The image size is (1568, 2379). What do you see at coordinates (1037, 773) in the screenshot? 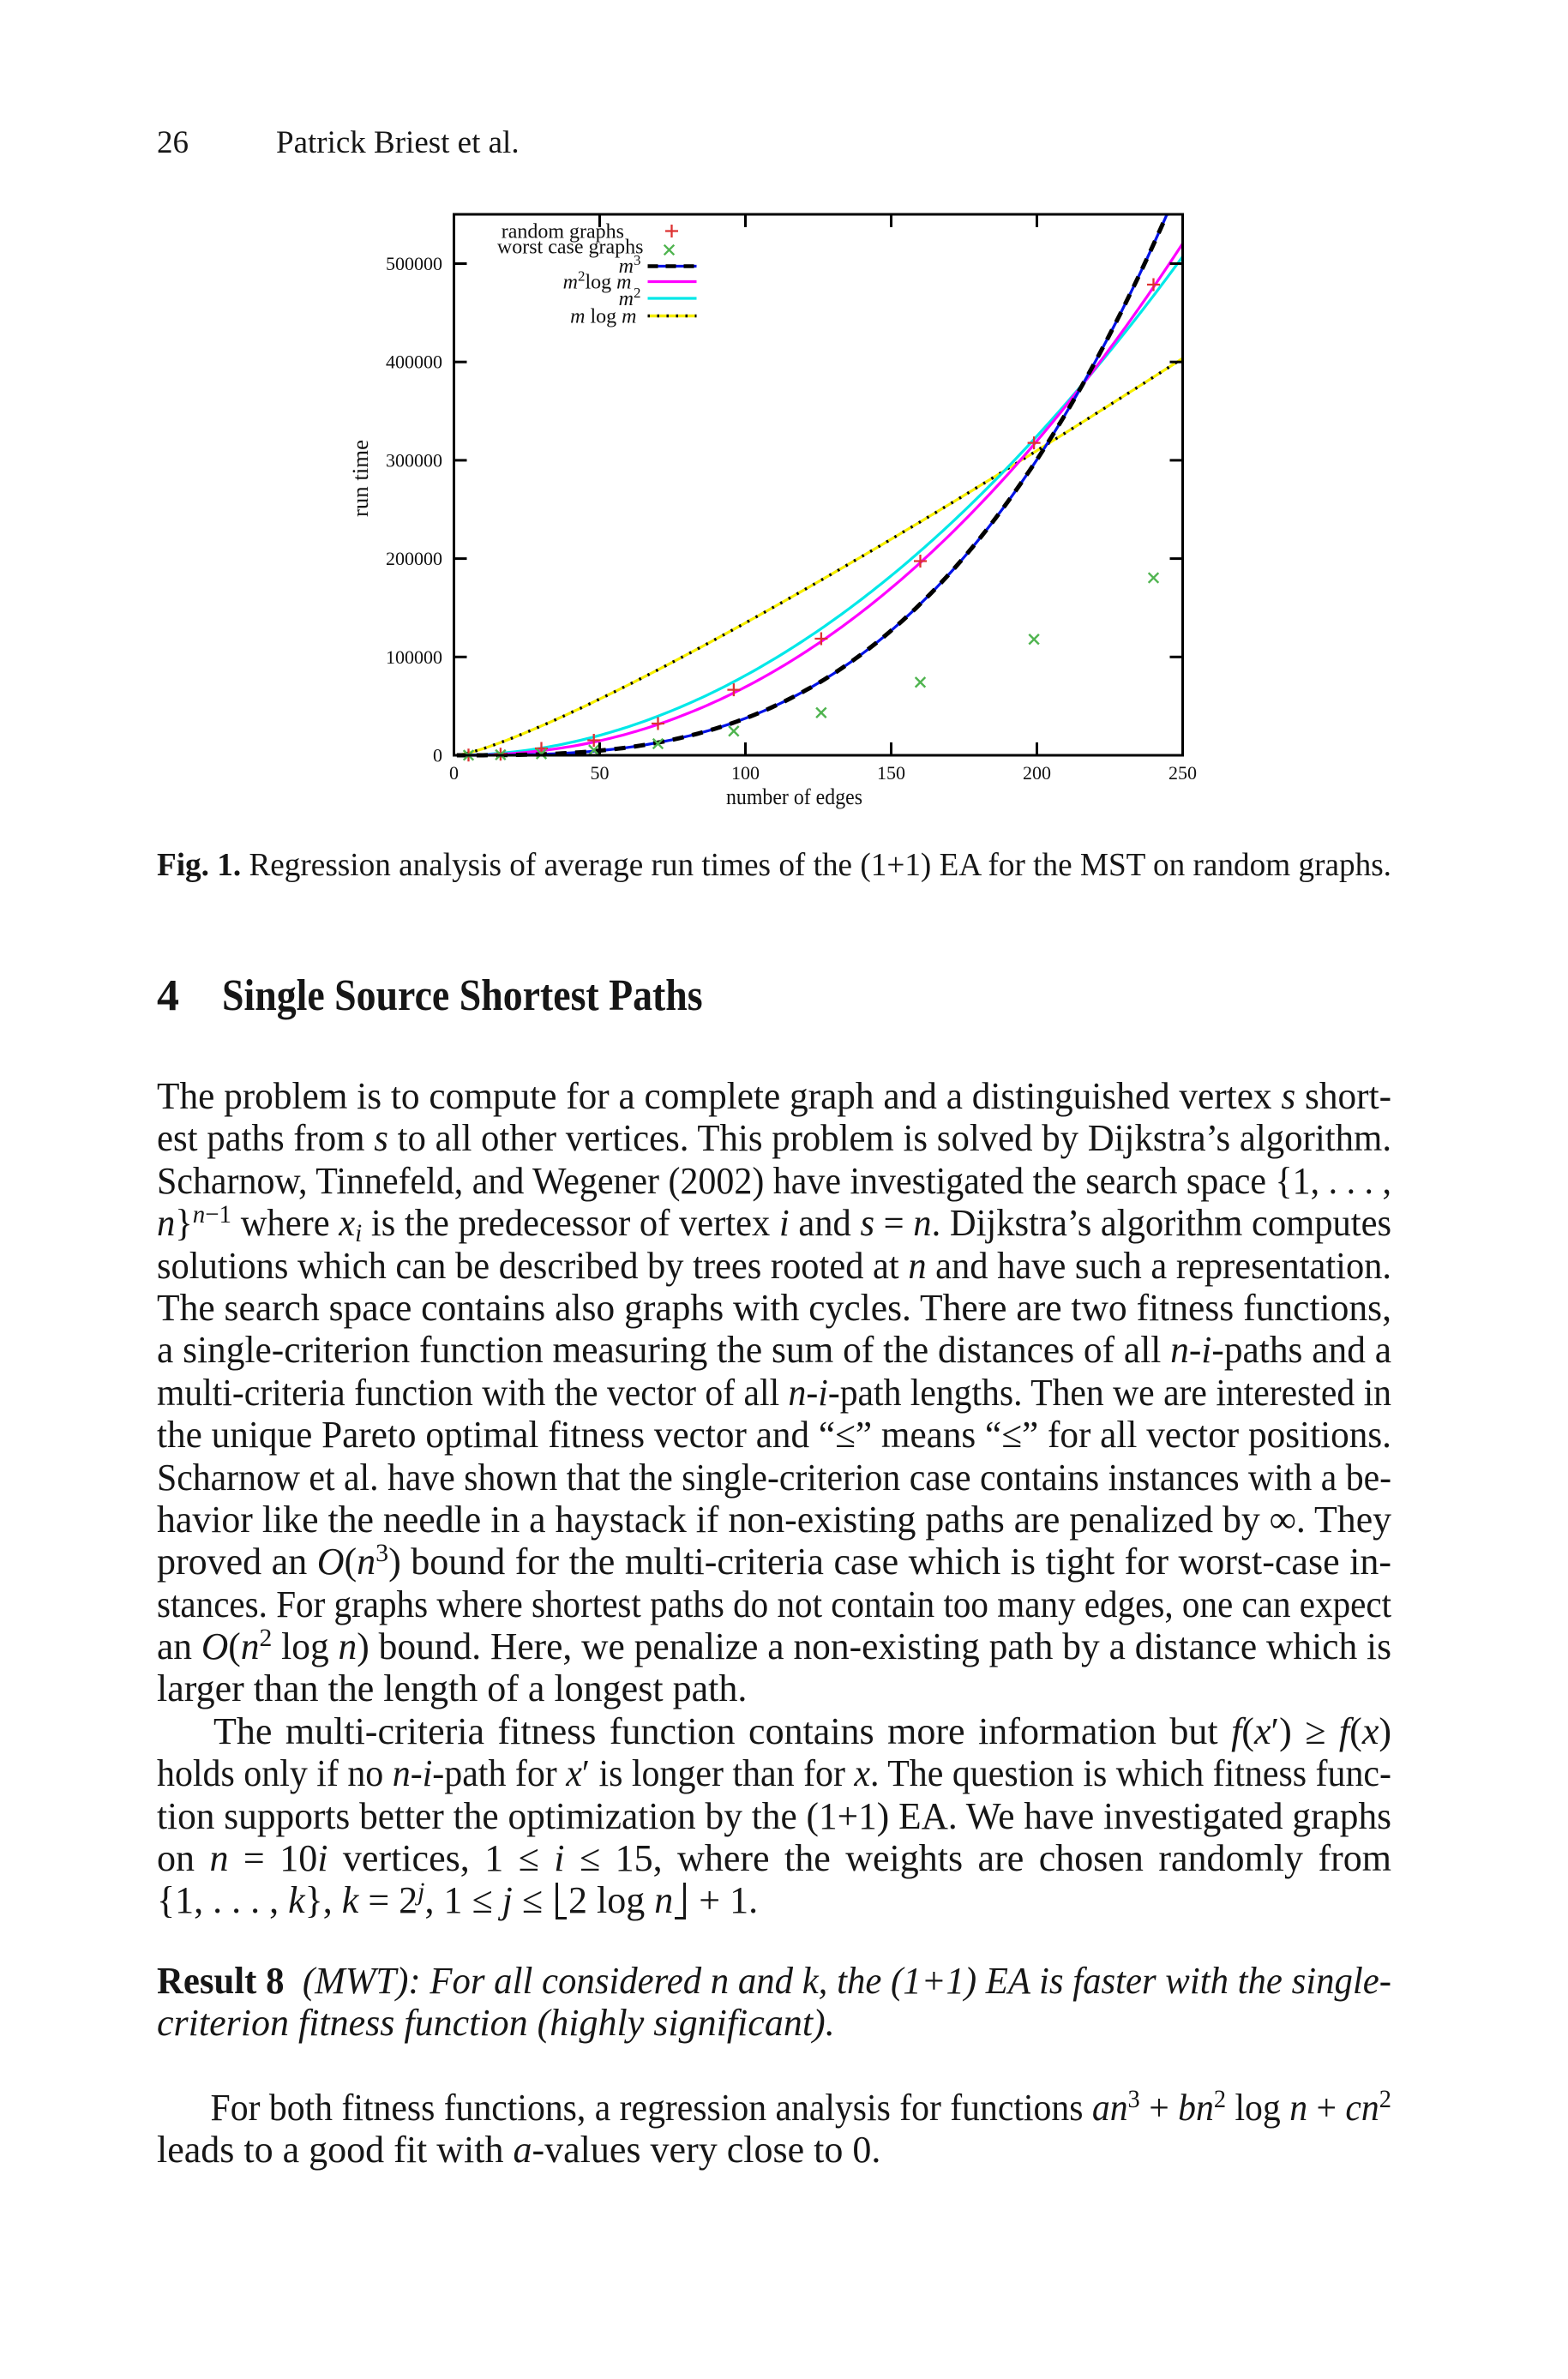
I see `svg-text: 200` at bounding box center [1037, 773].